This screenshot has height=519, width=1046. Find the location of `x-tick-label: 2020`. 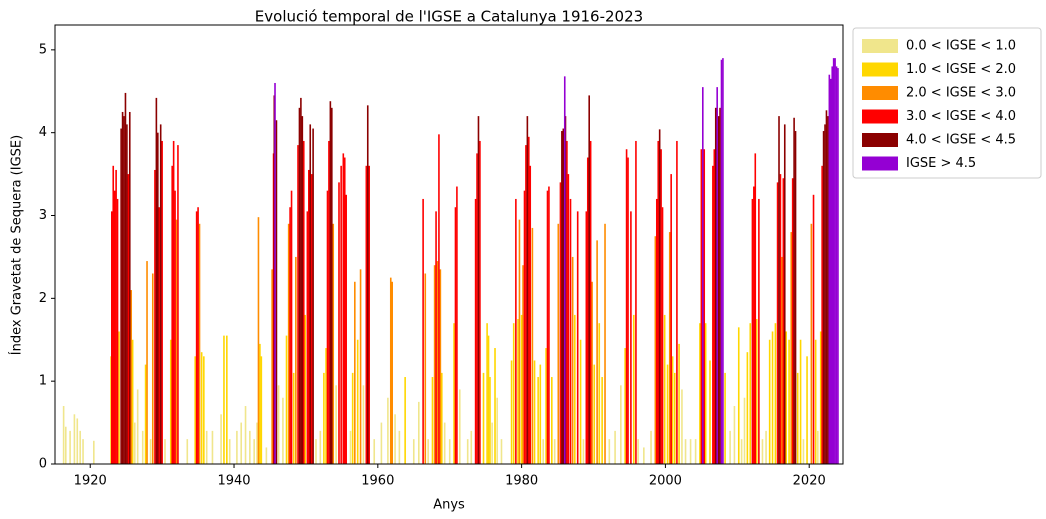

x-tick-label: 2020 is located at coordinates (809, 481).